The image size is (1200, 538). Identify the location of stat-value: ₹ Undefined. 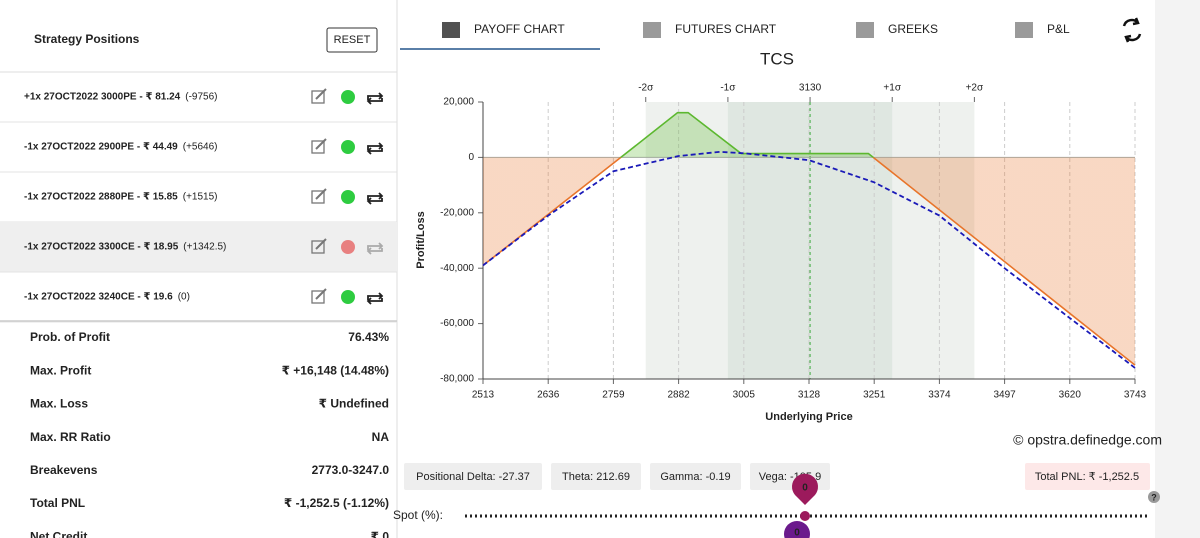
(354, 404).